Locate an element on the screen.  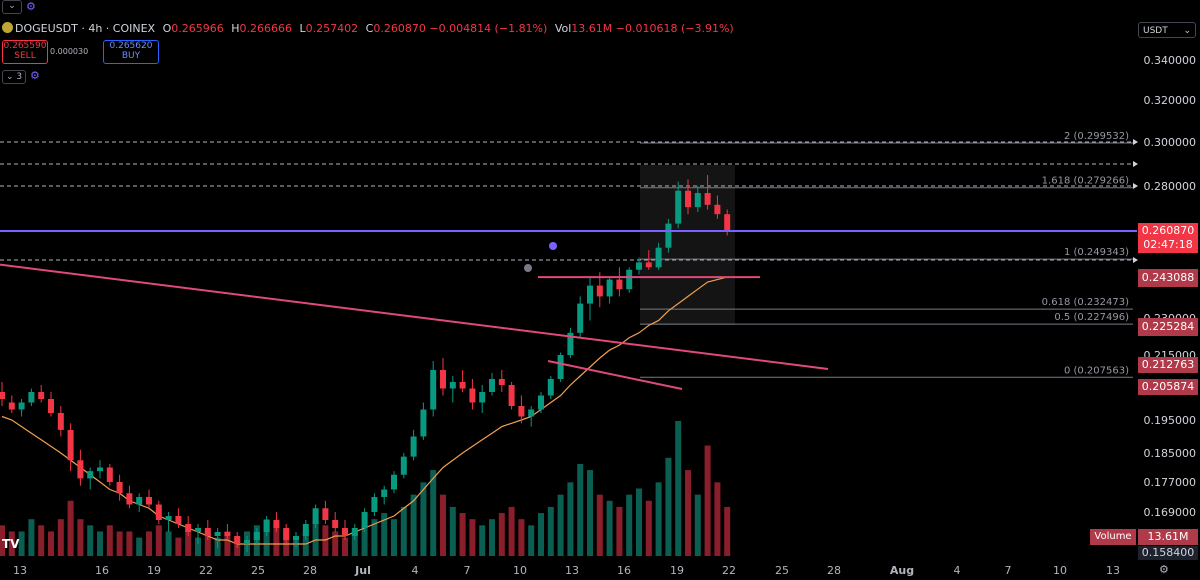
x-tick-label: 10 is located at coordinates (1060, 570).